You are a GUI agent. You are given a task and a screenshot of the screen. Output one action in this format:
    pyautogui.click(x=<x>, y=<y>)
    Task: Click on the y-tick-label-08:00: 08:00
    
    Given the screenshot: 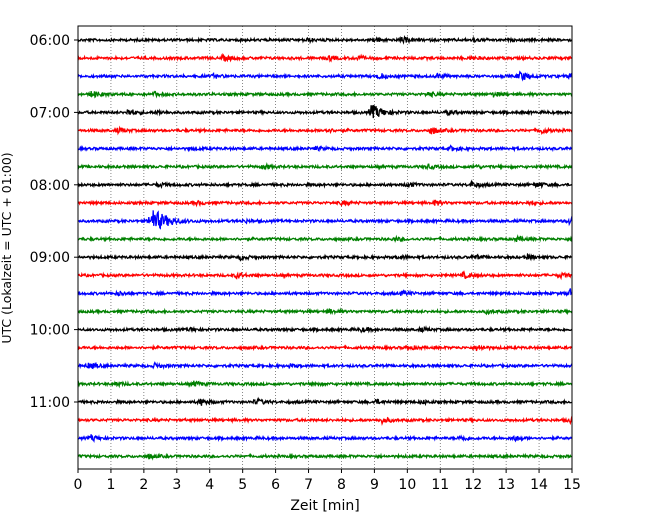 What is the action you would take?
    pyautogui.click(x=50, y=186)
    